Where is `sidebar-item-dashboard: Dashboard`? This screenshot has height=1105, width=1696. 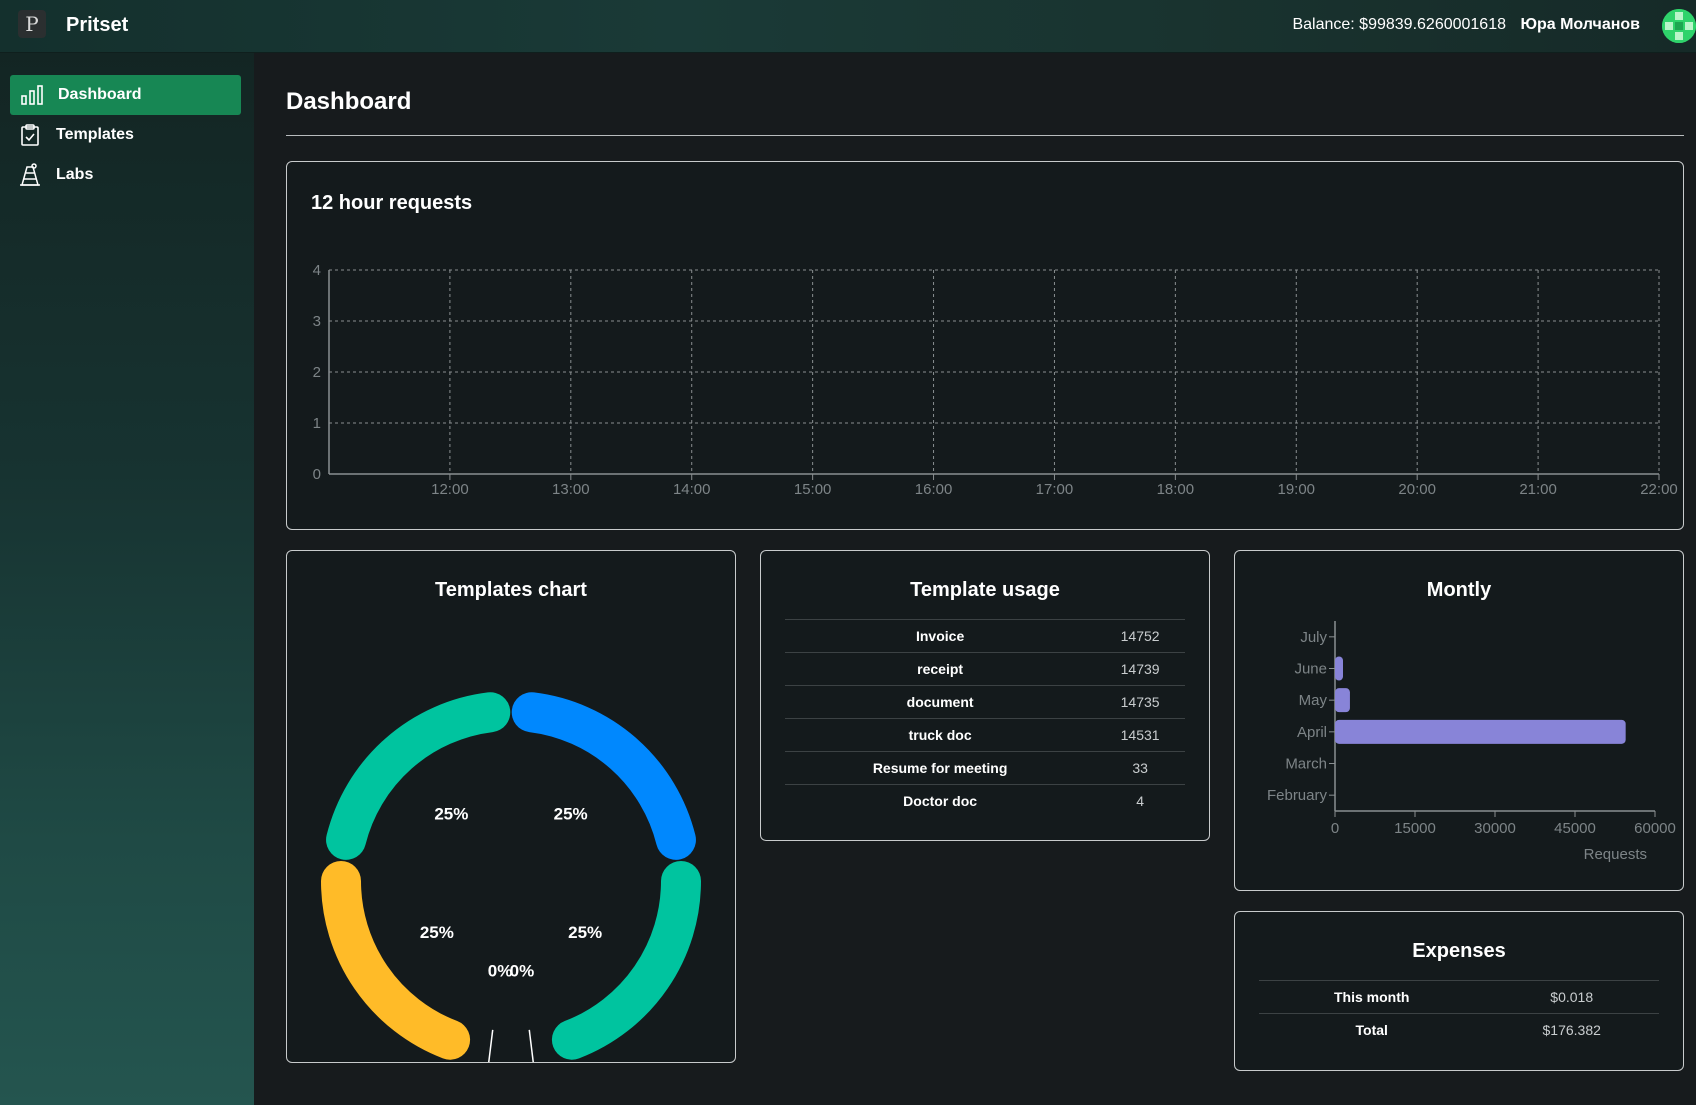 sidebar-item-dashboard: Dashboard is located at coordinates (125, 95).